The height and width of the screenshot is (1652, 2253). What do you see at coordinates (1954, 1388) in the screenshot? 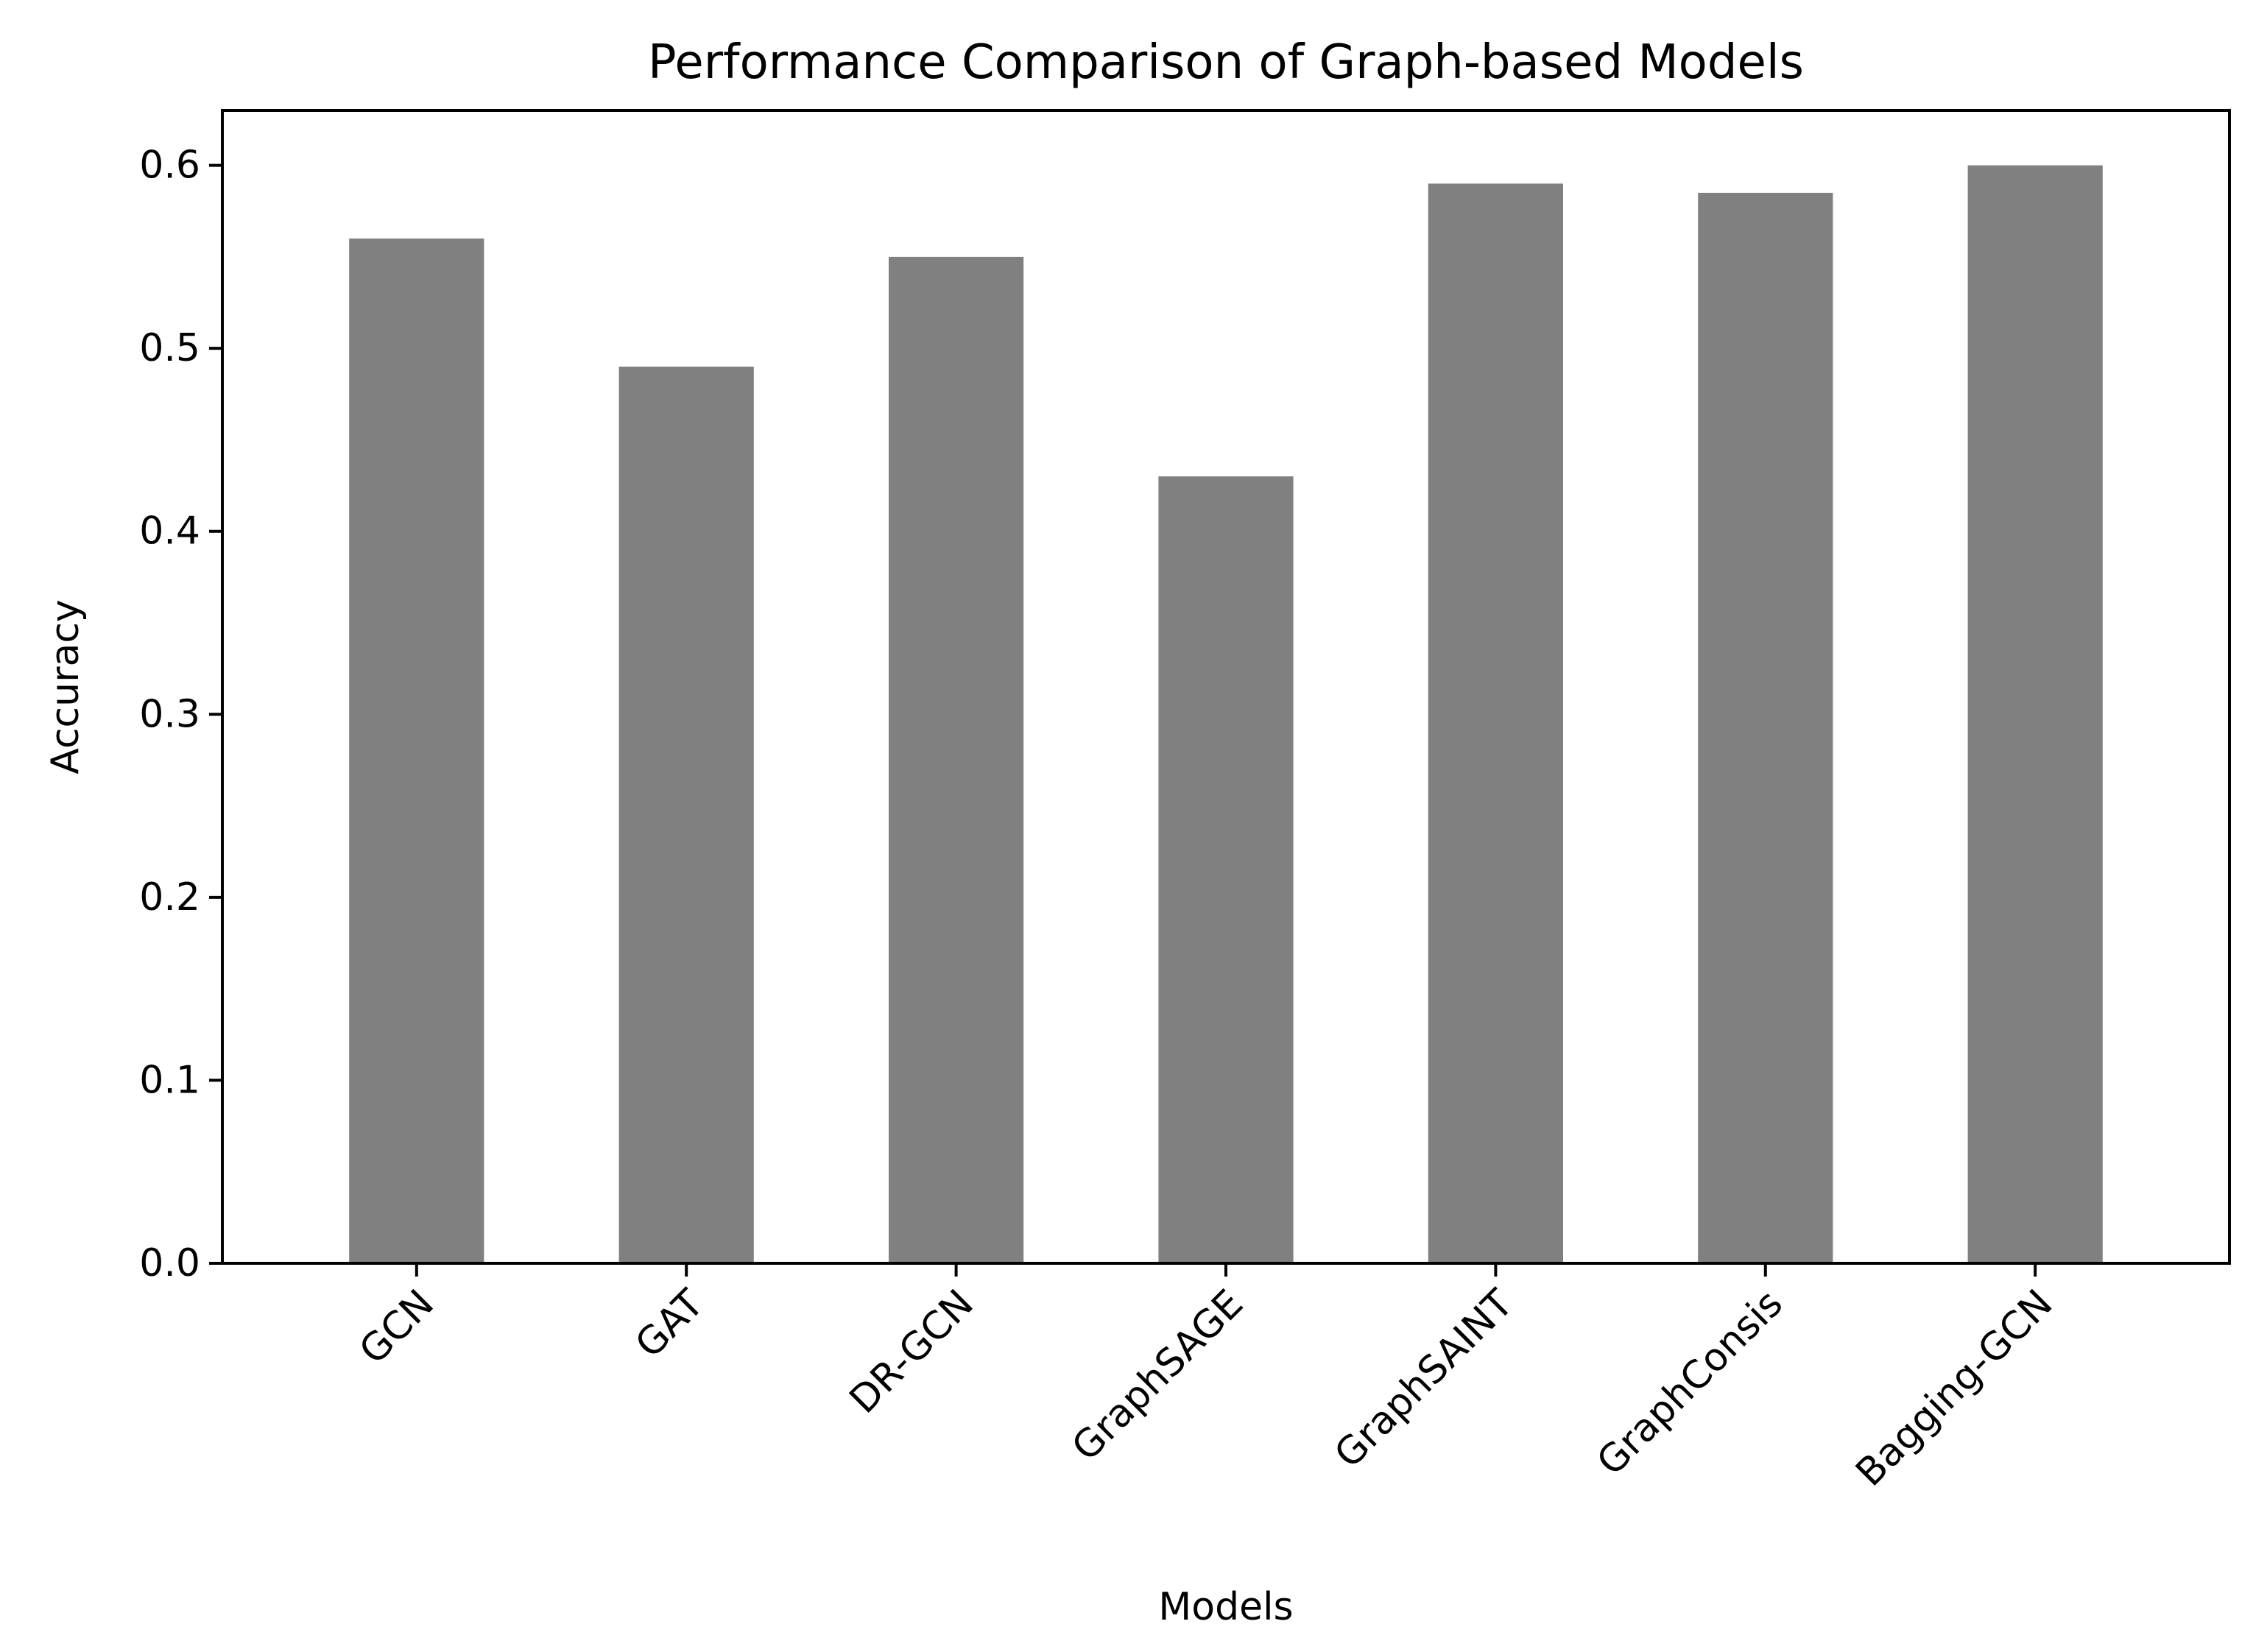
I see `x-tick-label: Bagging-GCN` at bounding box center [1954, 1388].